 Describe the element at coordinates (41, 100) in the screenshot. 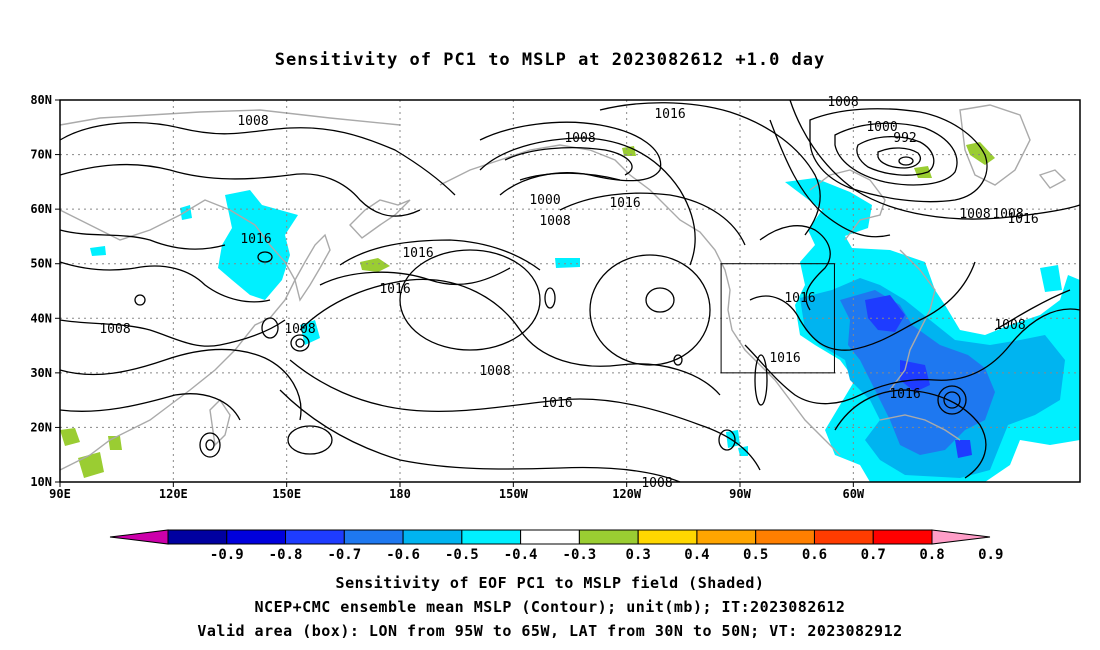

I see `y-tick-label: 80N` at that location.